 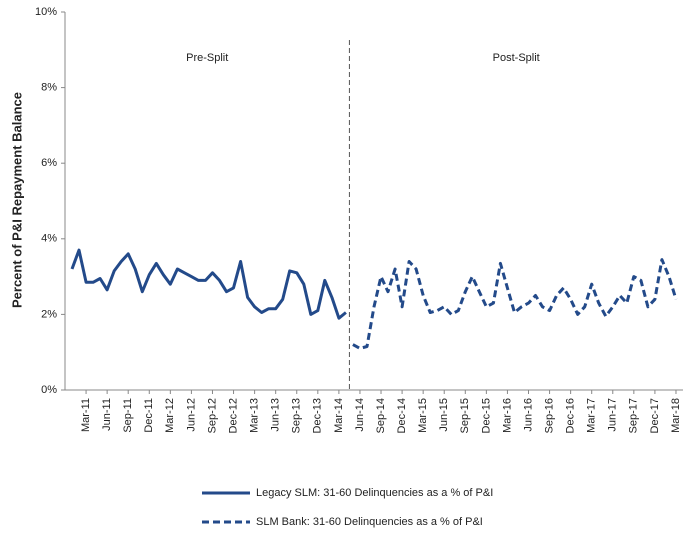 I want to click on x-tick-label: Sep-17, so click(x=634, y=415).